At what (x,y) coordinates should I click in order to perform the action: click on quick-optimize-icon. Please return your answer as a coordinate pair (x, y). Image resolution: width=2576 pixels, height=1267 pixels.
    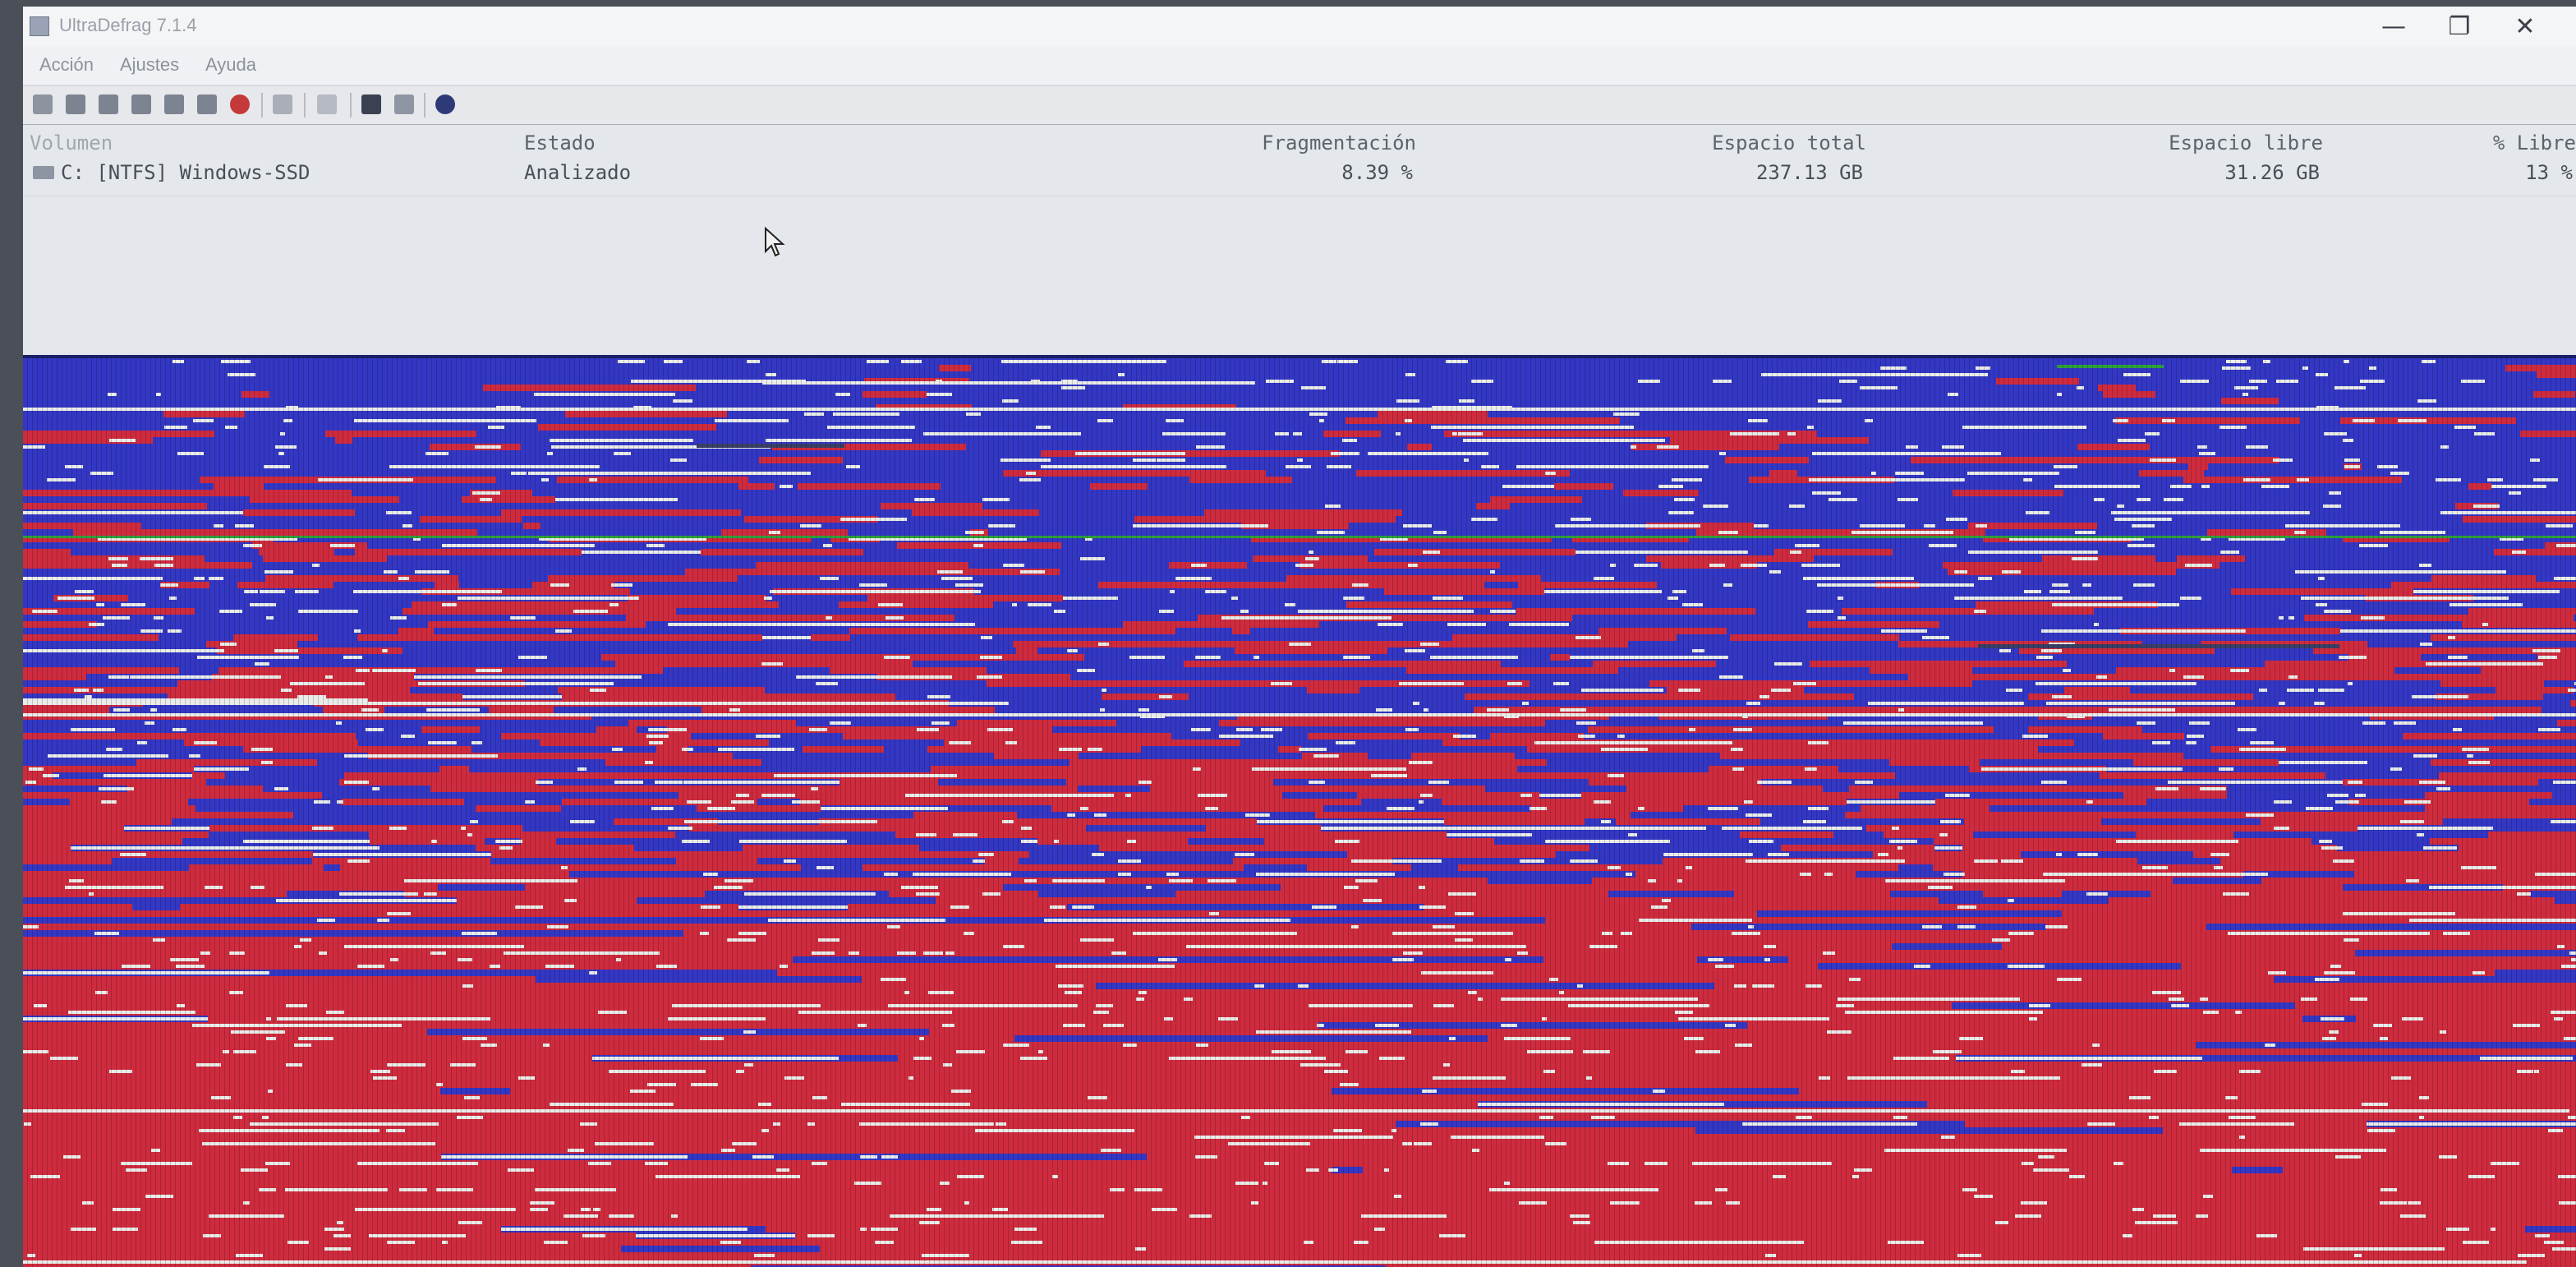
    Looking at the image, I should click on (108, 104).